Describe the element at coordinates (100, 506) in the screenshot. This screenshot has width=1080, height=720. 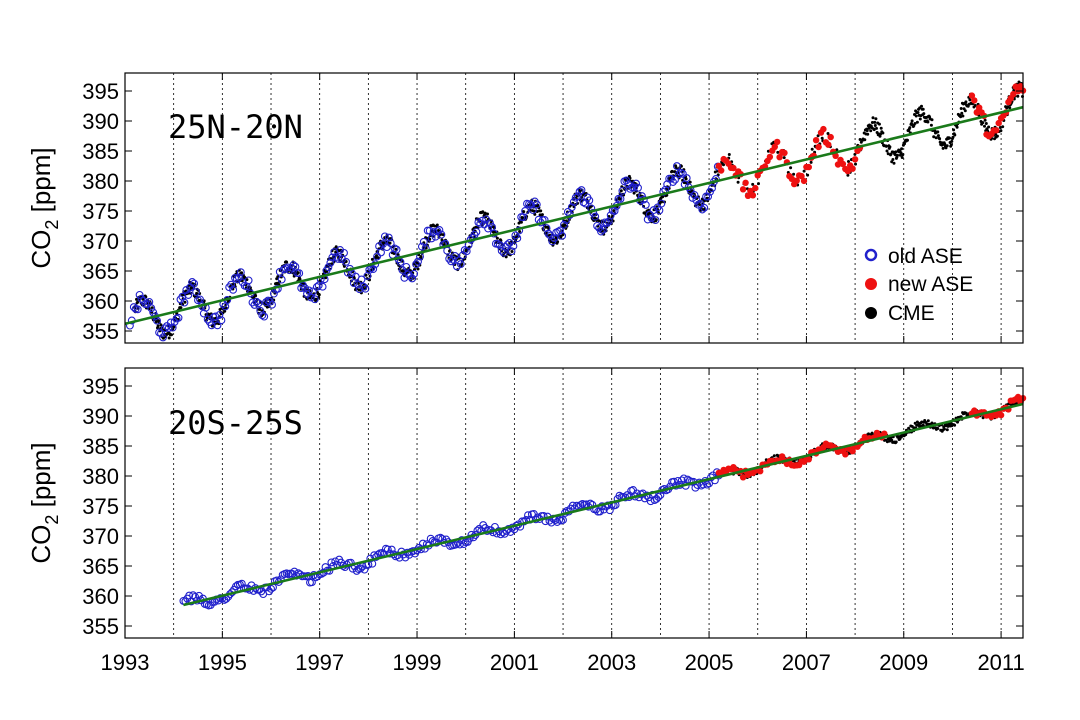
I see `y-tick-label: 375` at that location.